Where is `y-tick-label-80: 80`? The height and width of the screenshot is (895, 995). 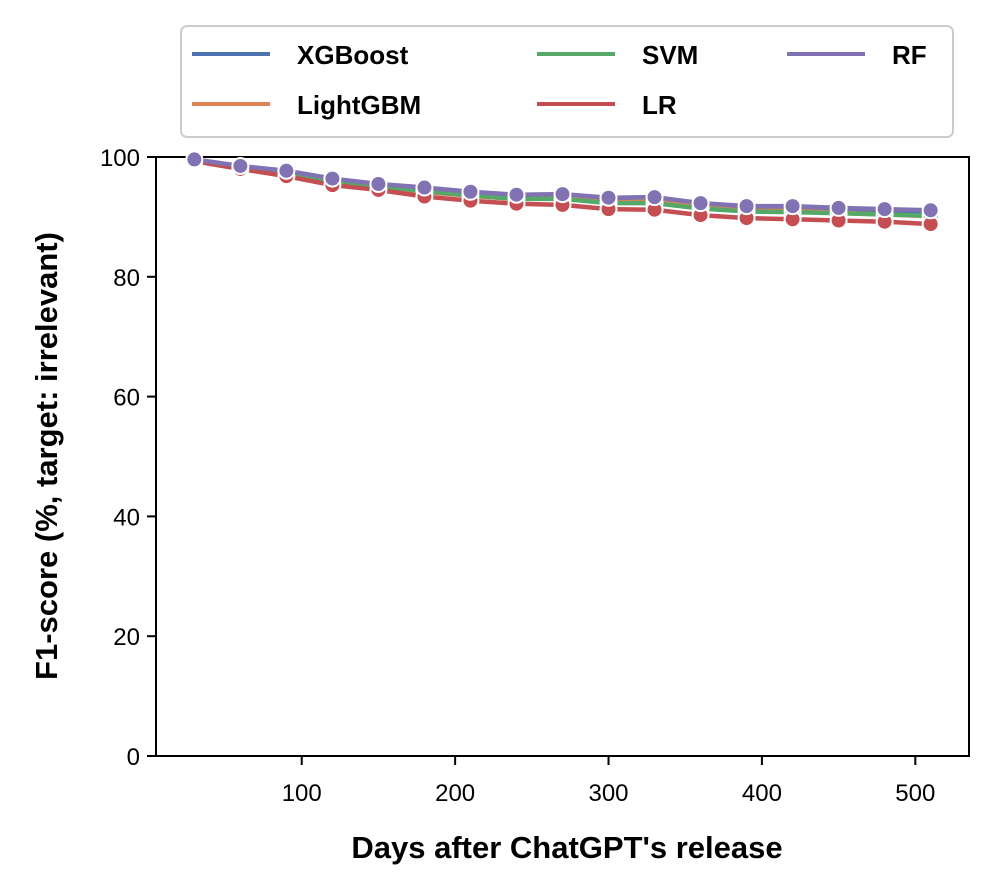
y-tick-label-80: 80 is located at coordinates (126, 278).